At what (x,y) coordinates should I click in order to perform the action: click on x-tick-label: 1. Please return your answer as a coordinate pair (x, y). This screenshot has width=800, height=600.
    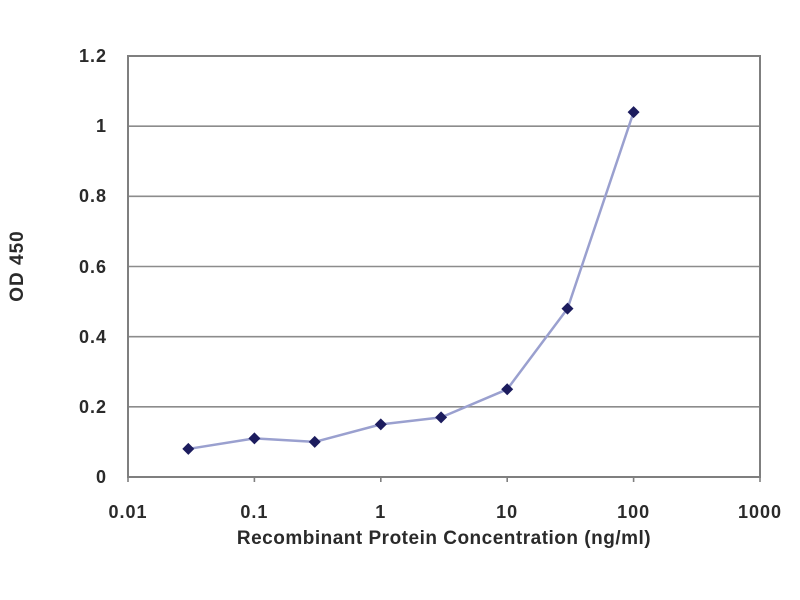
    Looking at the image, I should click on (381, 512).